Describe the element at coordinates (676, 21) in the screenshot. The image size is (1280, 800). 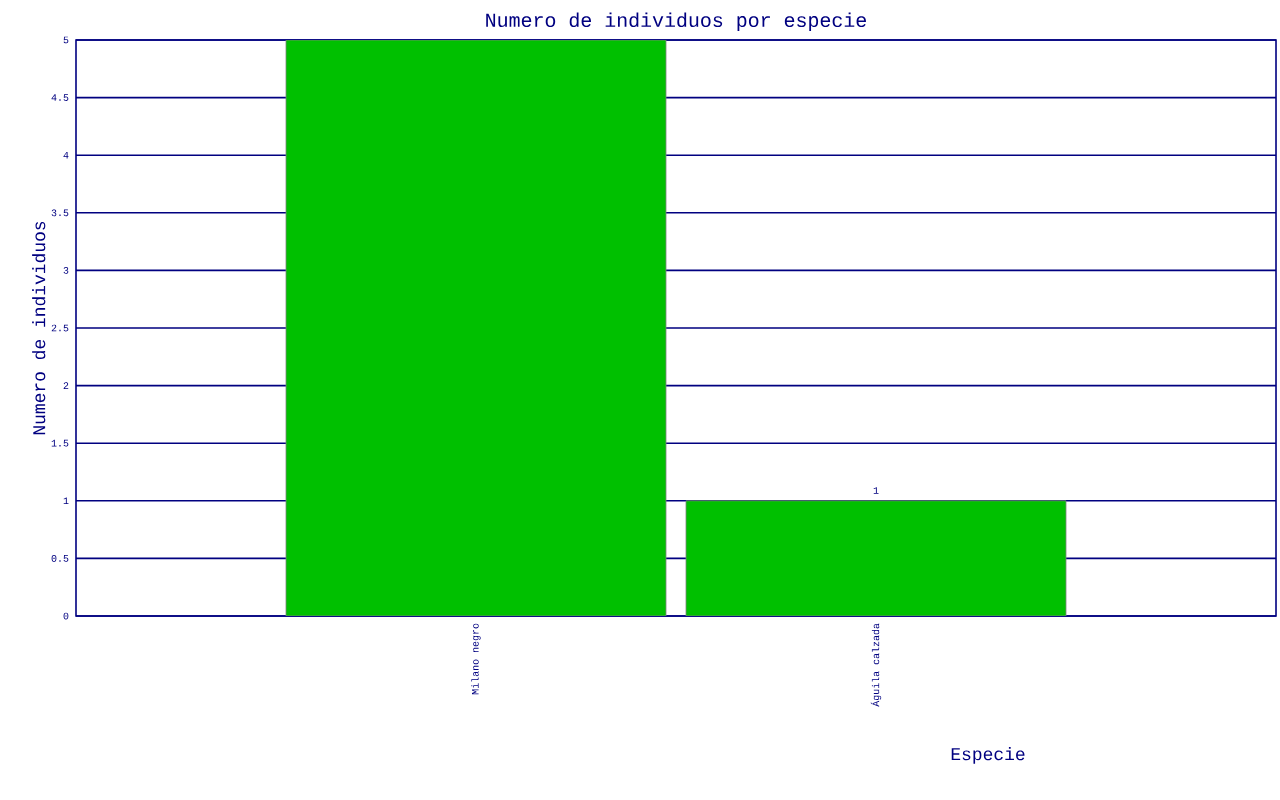
I see `chart-title: Numero de individuos por especie` at that location.